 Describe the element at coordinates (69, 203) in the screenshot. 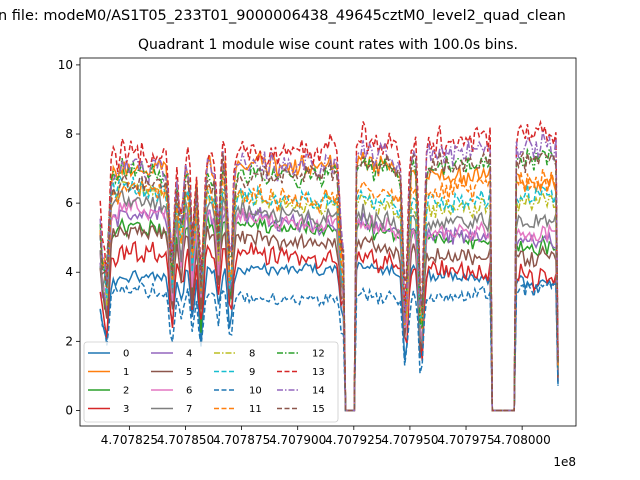

I see `y-tick-label: 6` at that location.